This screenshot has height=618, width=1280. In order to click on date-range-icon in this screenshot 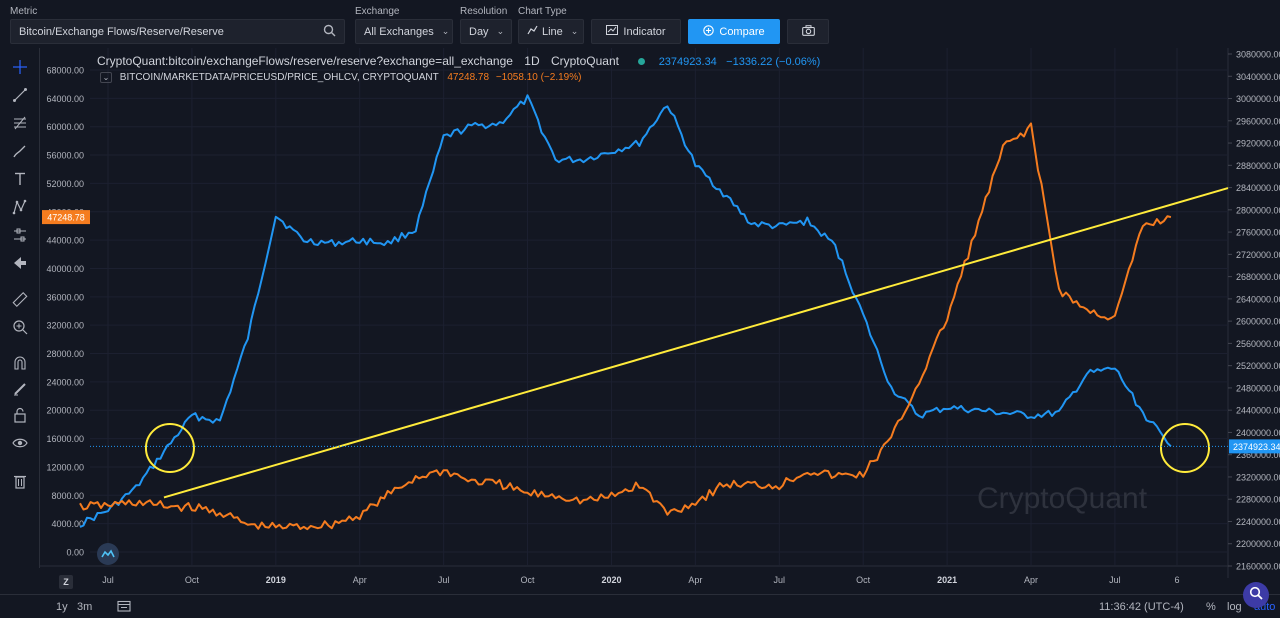, I will do `click(124, 607)`.